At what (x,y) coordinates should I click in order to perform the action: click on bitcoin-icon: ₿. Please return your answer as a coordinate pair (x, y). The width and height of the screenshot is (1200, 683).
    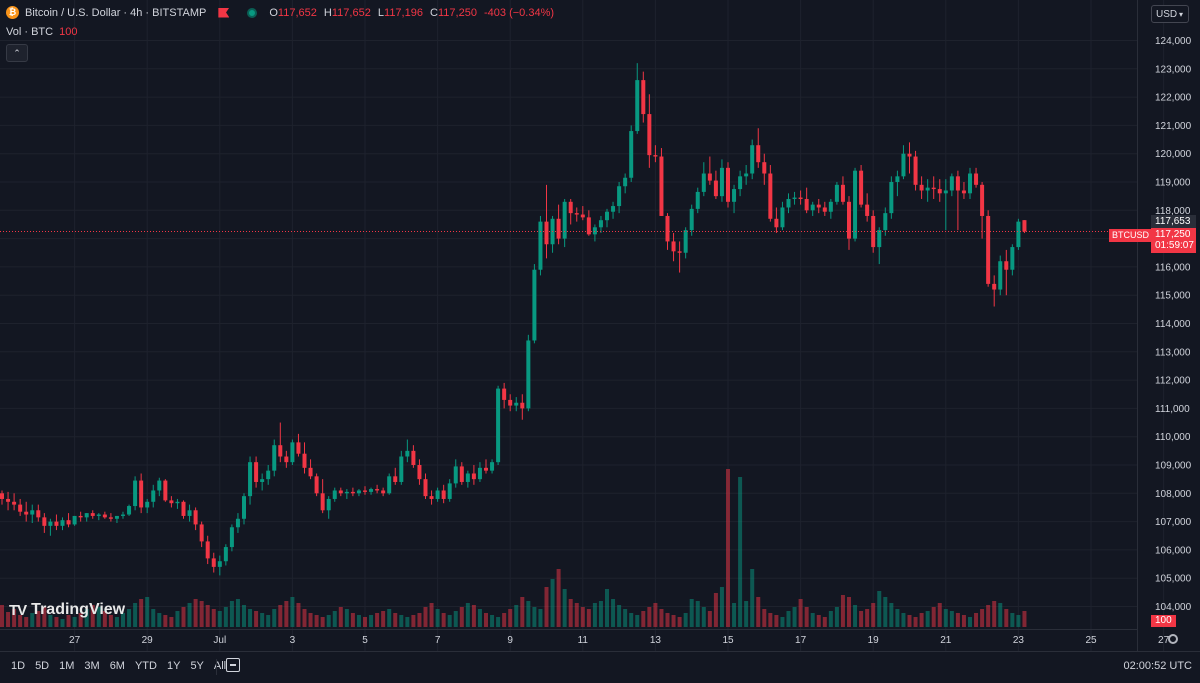
    Looking at the image, I should click on (12, 12).